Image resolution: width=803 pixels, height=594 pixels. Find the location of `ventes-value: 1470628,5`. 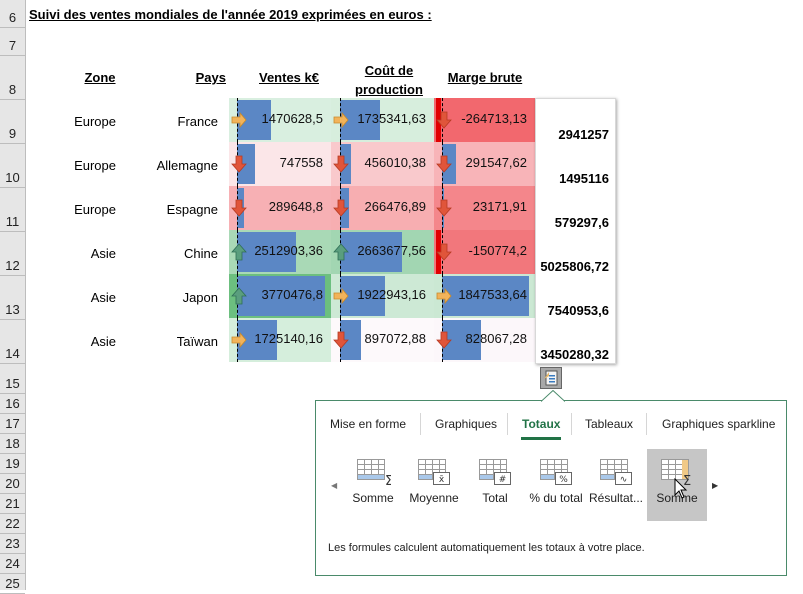

ventes-value: 1470628,5 is located at coordinates (292, 118).